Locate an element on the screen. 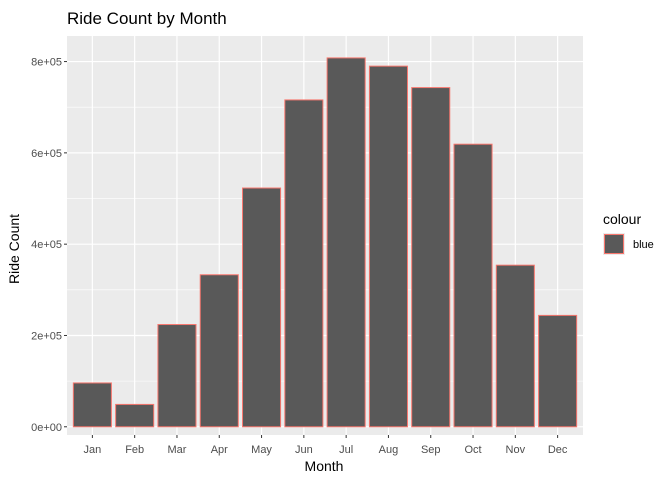  x-tick-label-jun: Jun is located at coordinates (304, 450).